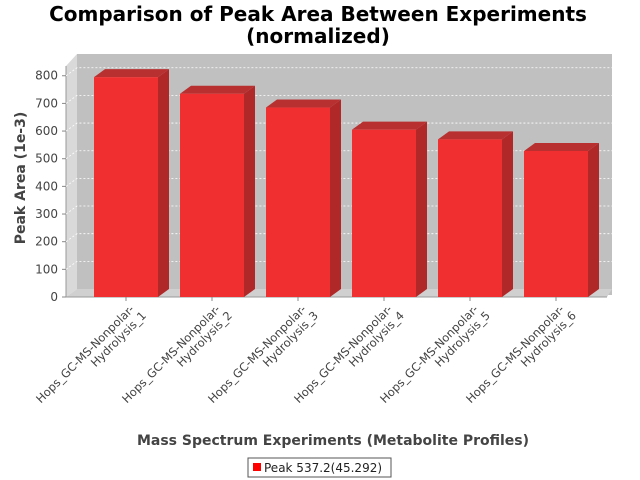 This screenshot has width=640, height=480. Describe the element at coordinates (46, 103) in the screenshot. I see `y-tick-label: 700` at that location.